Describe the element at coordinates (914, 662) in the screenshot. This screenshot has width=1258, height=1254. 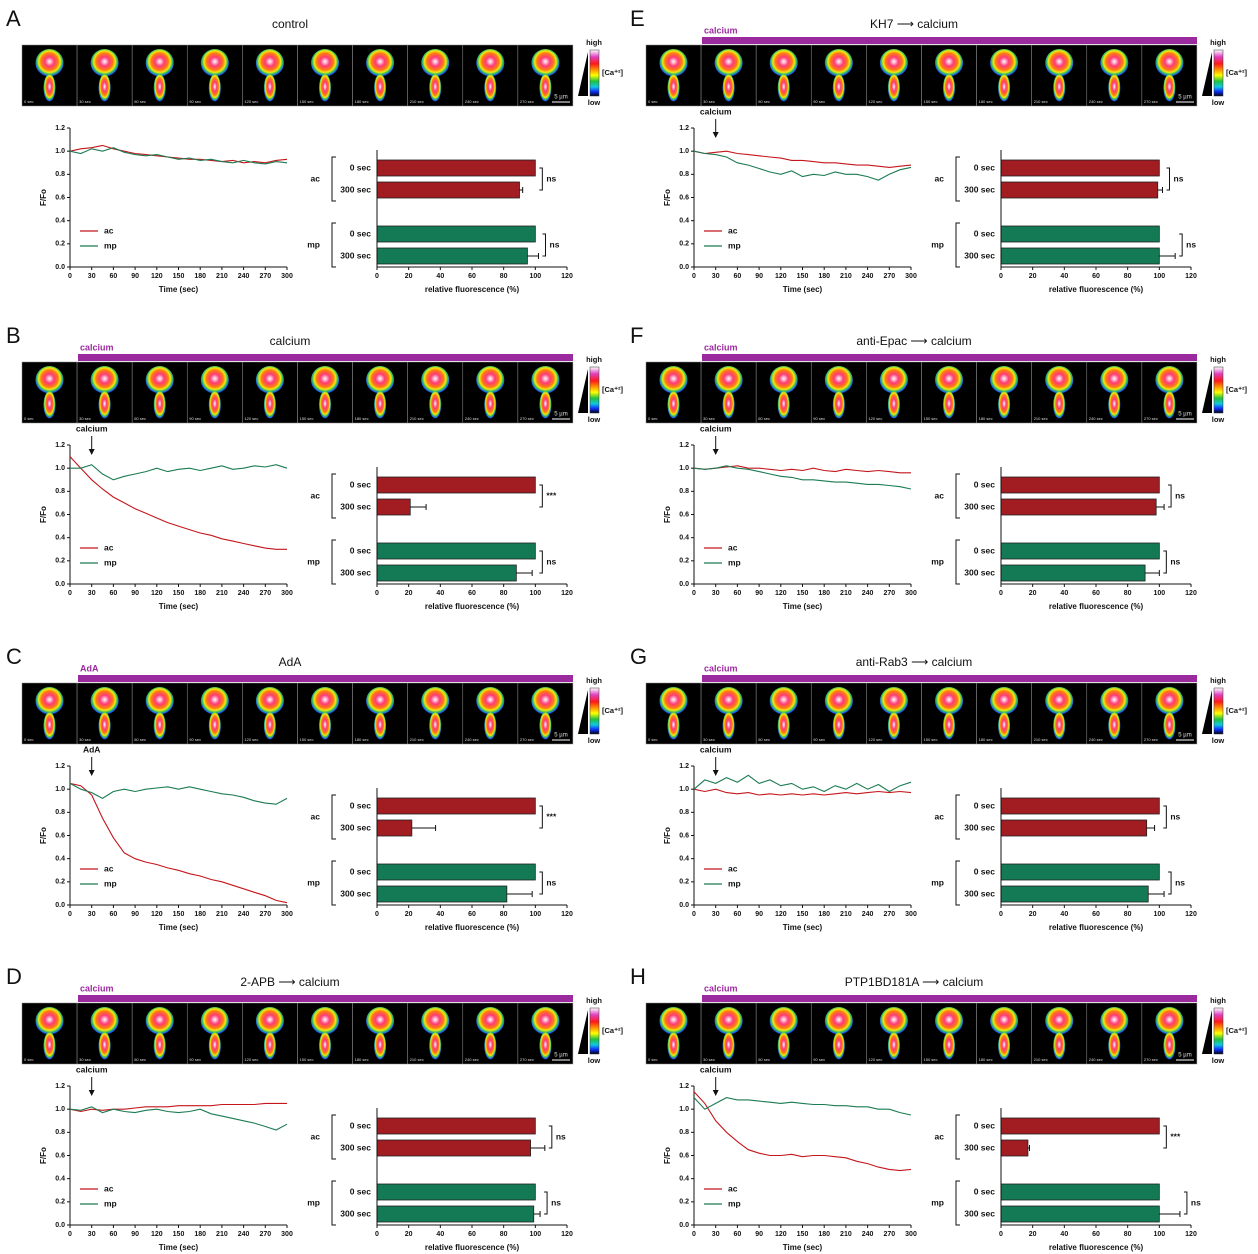
I see `panel-title: anti-Rab3 ⟶ calcium` at that location.